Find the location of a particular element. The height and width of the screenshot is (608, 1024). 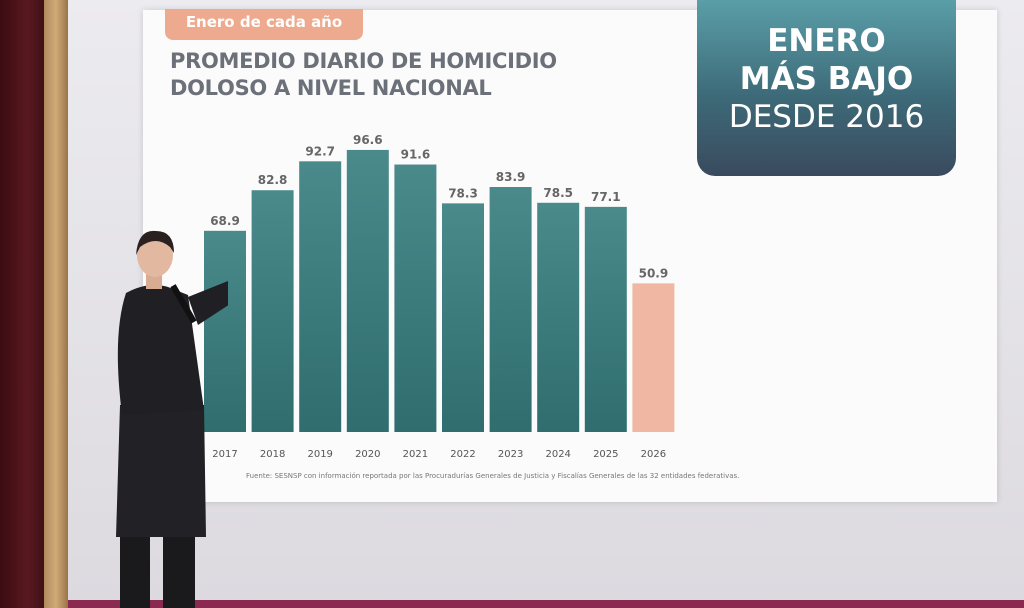

bar-2017 is located at coordinates (225, 331).